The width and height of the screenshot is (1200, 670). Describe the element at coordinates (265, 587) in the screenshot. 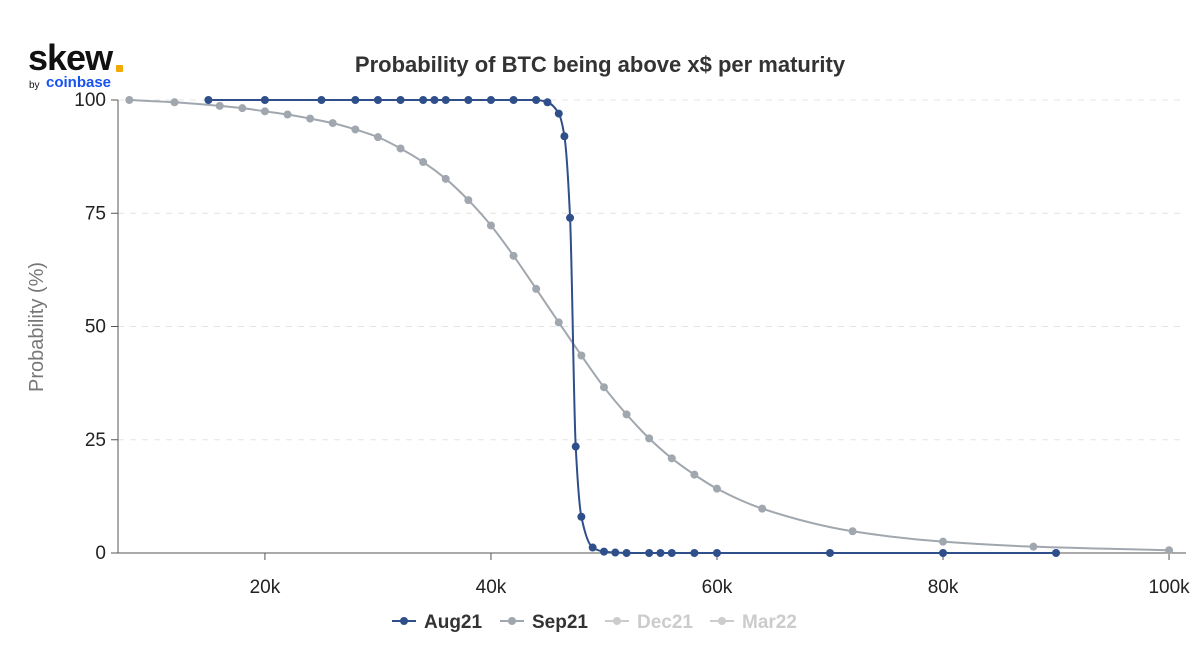

I see `x-tick-label: 20k` at that location.